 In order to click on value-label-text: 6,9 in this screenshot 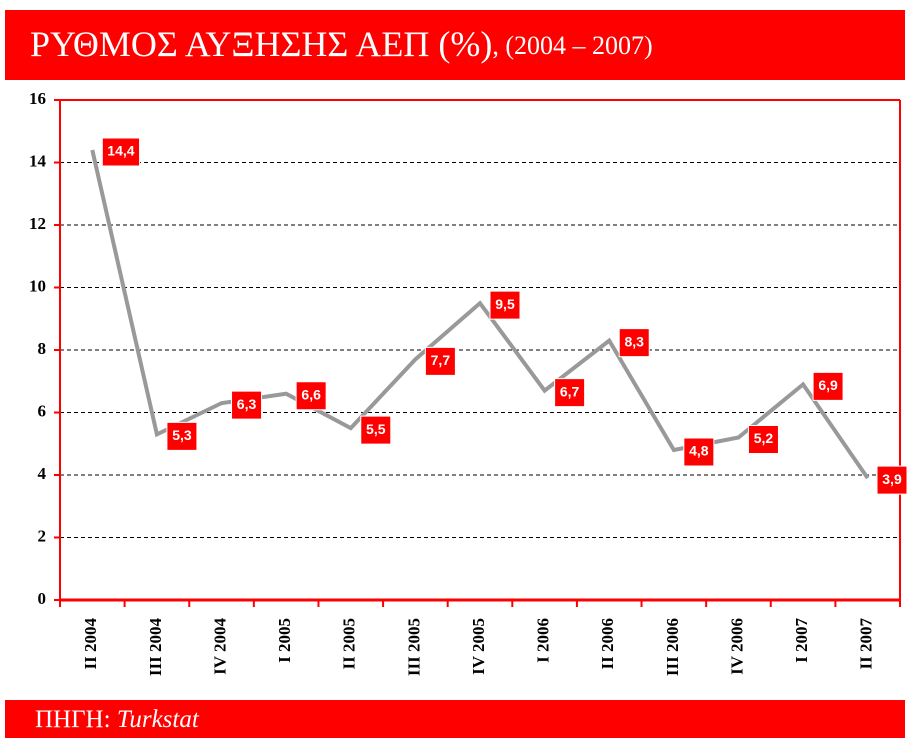, I will do `click(828, 385)`.